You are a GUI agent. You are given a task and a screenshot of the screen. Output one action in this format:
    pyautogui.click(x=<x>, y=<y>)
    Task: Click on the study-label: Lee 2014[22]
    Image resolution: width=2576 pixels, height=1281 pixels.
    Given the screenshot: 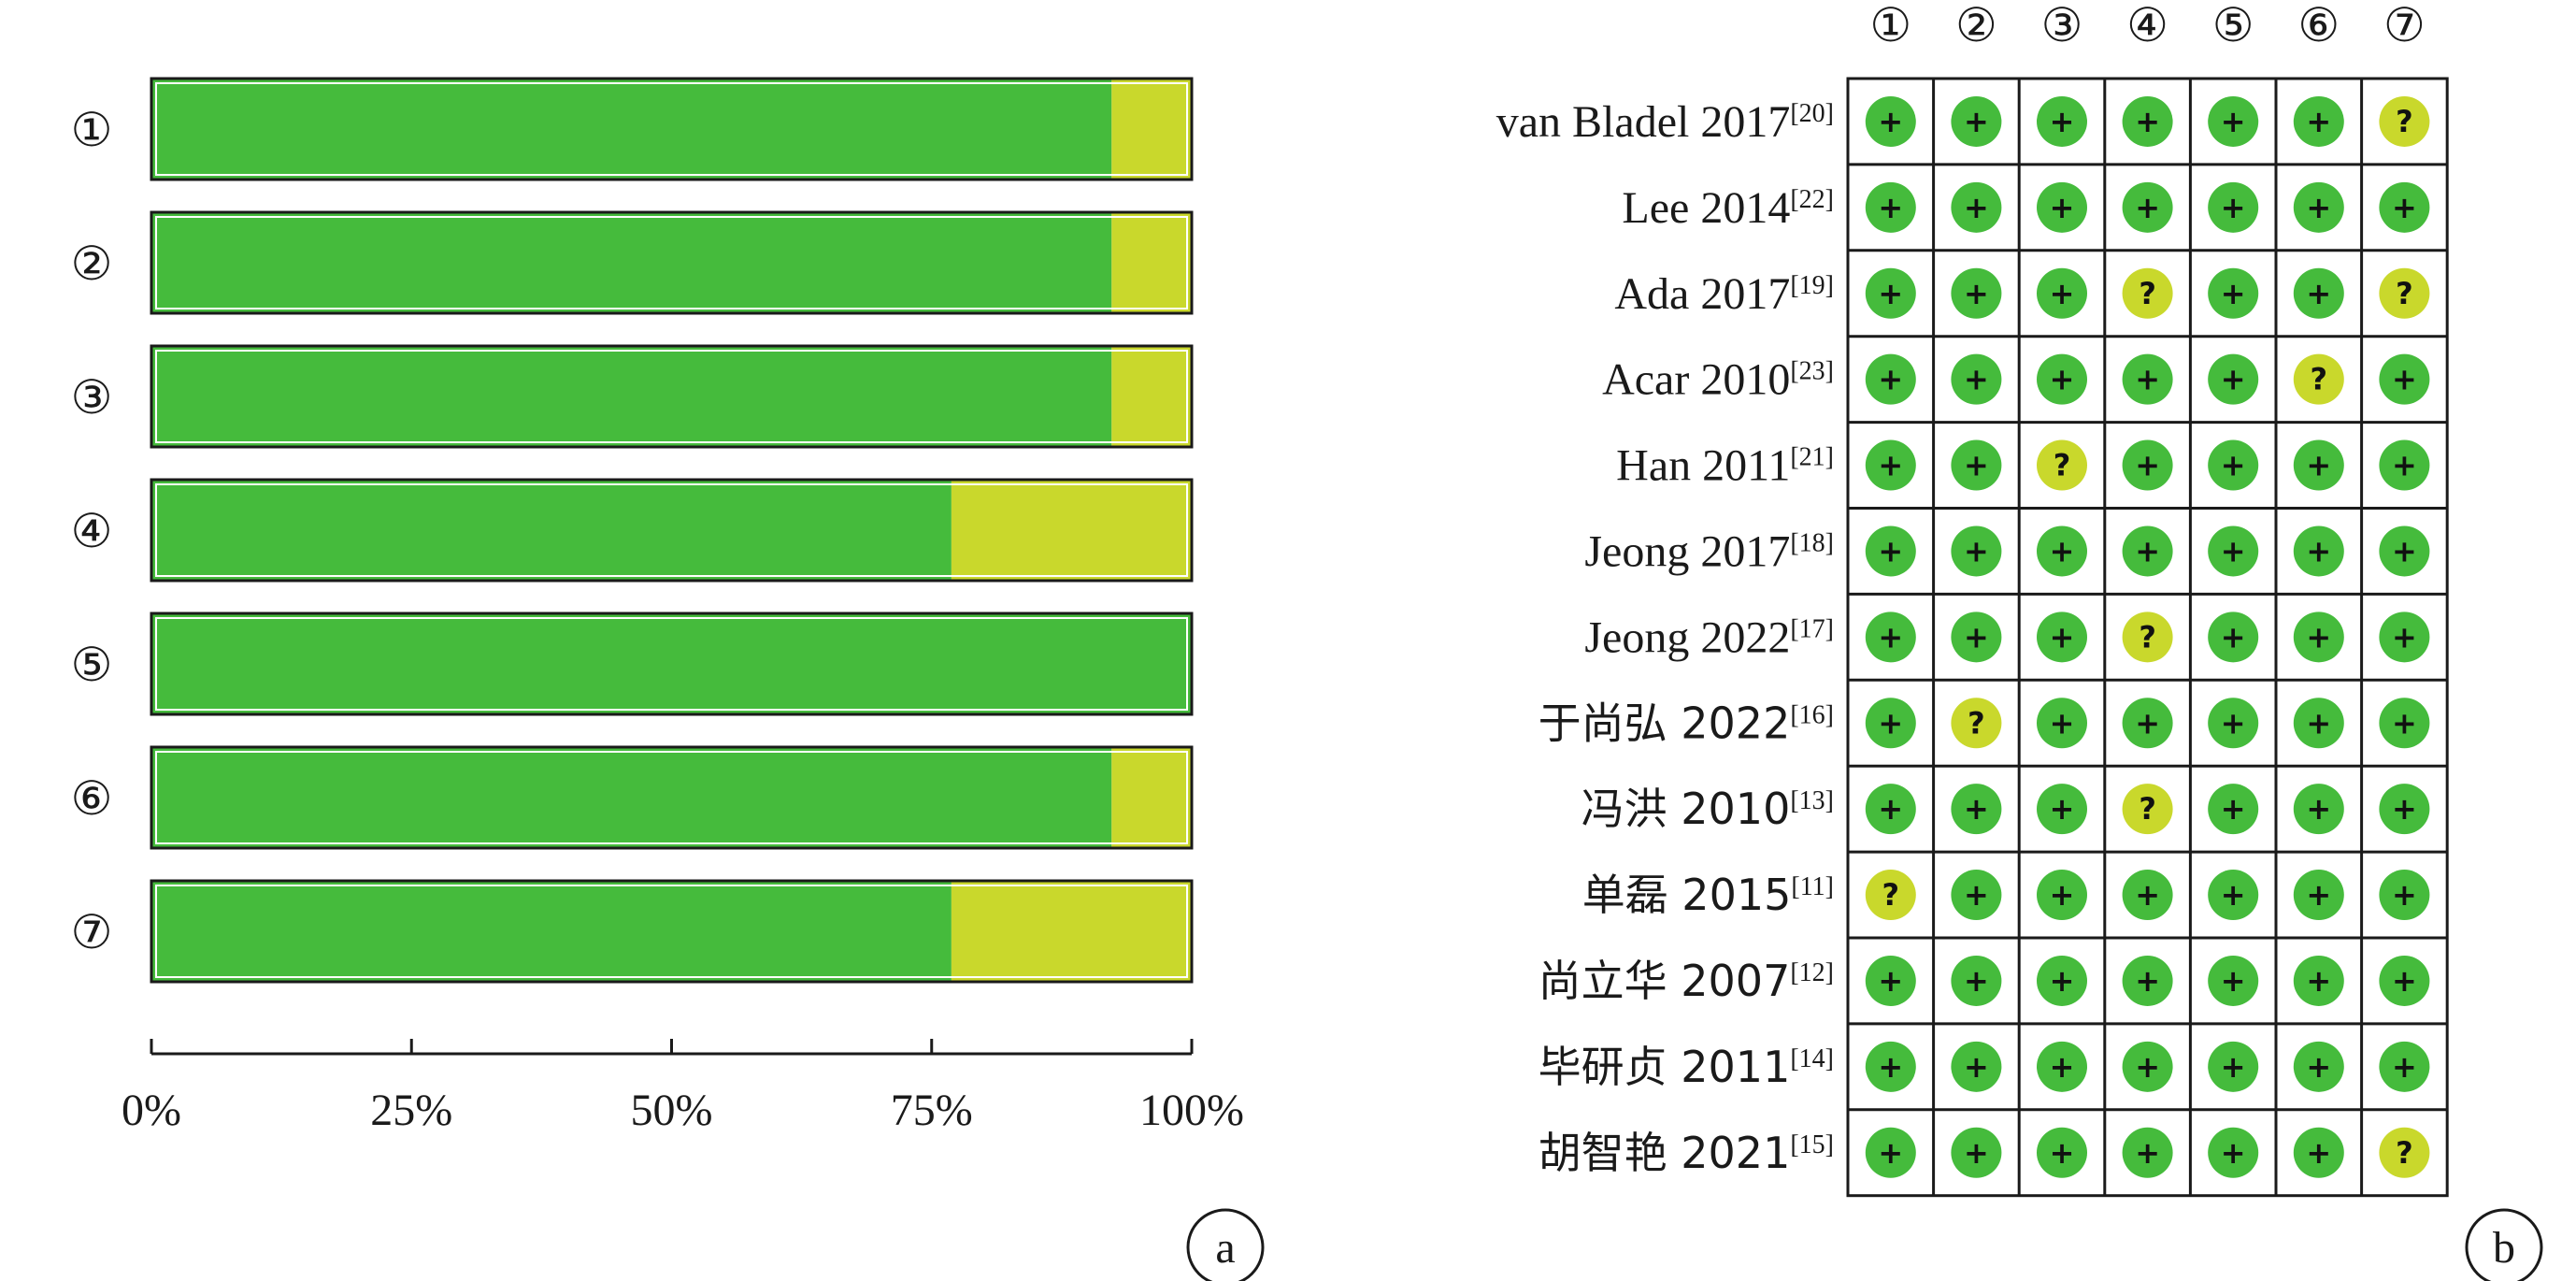 What is the action you would take?
    pyautogui.click(x=1728, y=208)
    